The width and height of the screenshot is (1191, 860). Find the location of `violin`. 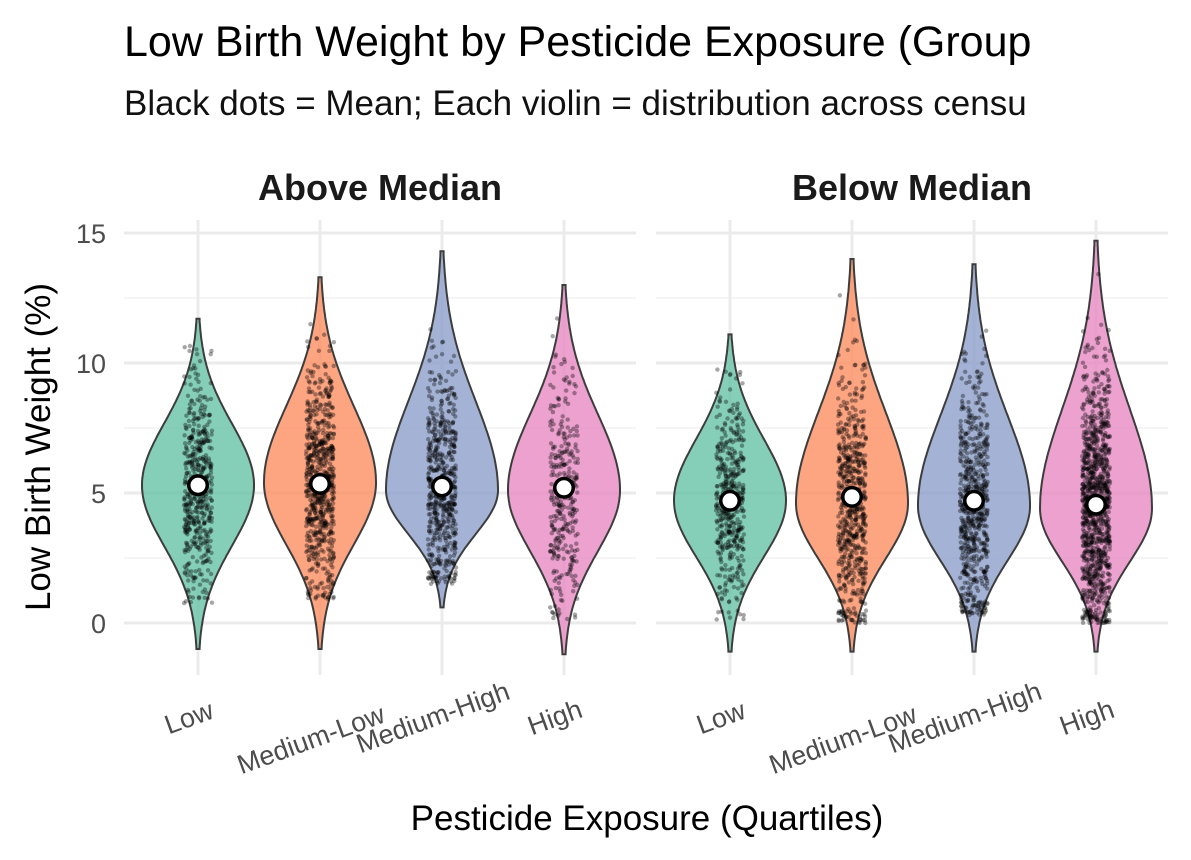

violin is located at coordinates (320, 463).